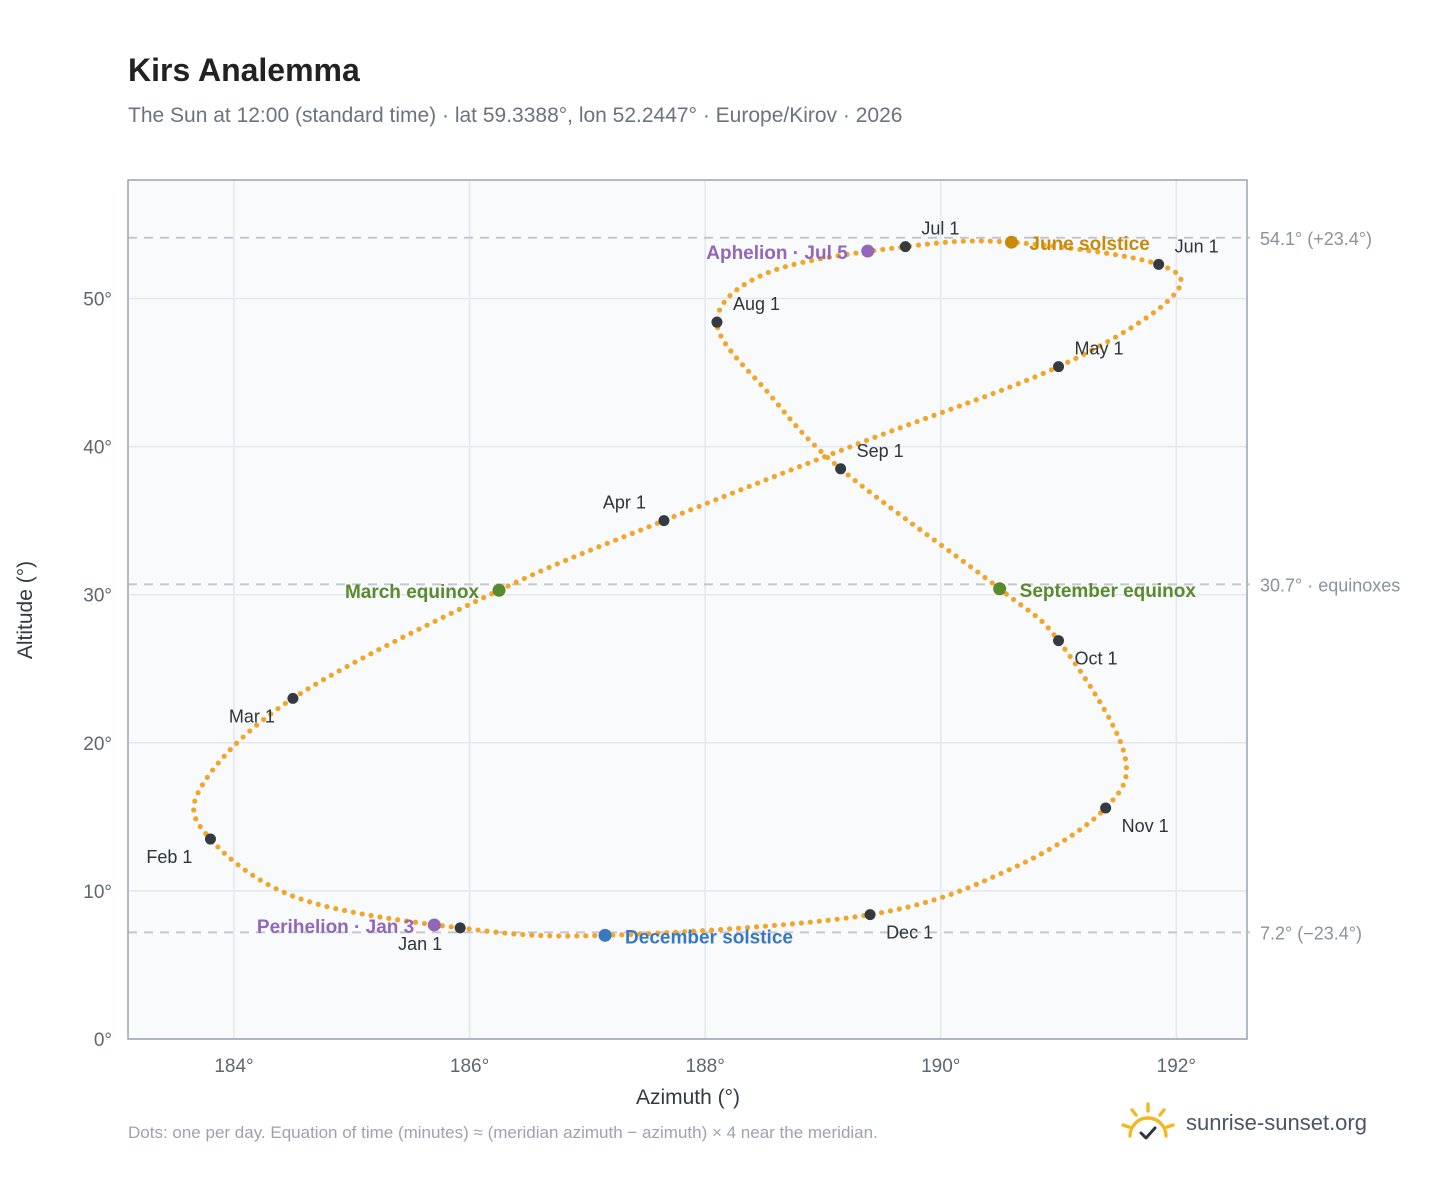 This screenshot has width=1448, height=1188. I want to click on reference-line-label: 7.2° (−23.4°), so click(1311, 933).